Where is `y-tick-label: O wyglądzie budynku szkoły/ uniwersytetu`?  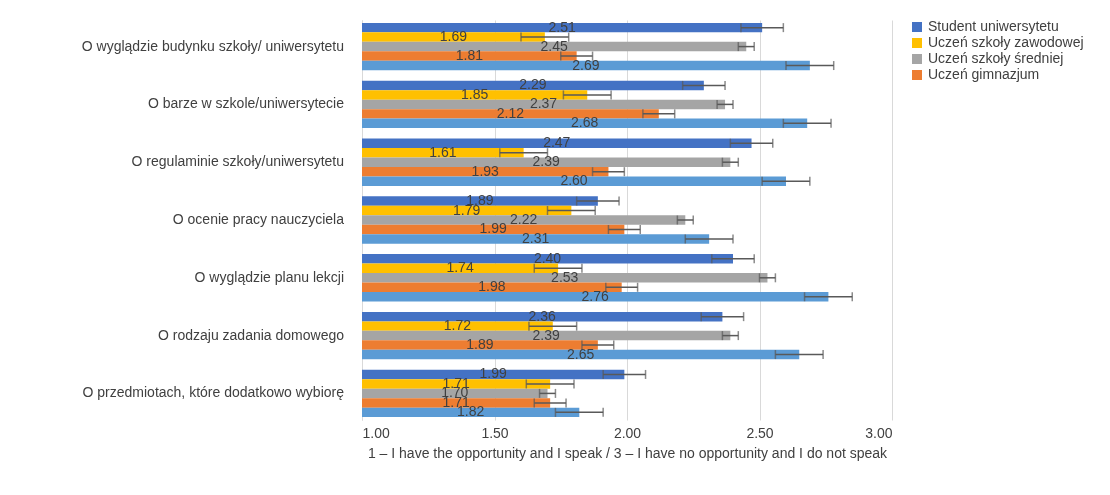
y-tick-label: O wyglądzie budynku szkoły/ uniwersytetu is located at coordinates (212, 45).